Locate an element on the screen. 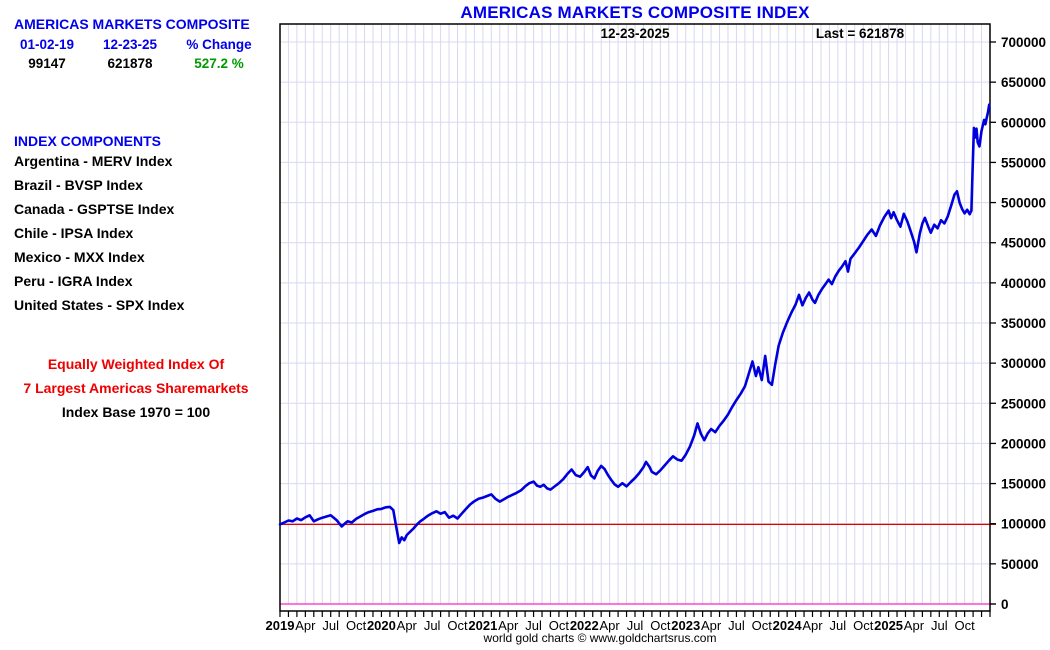  component-peru: Peru - IGRA Index is located at coordinates (73, 281).